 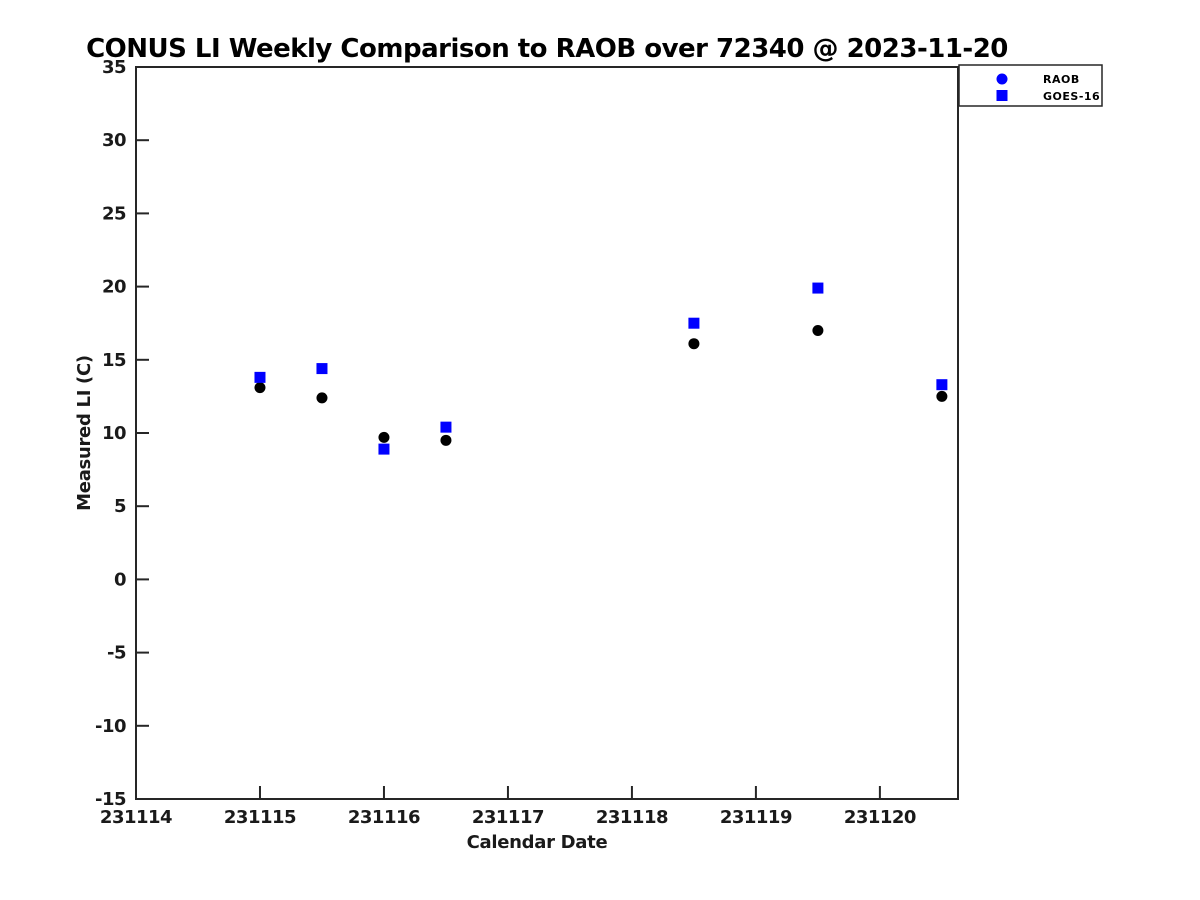 I want to click on x-tick-label: 231116, so click(x=384, y=817).